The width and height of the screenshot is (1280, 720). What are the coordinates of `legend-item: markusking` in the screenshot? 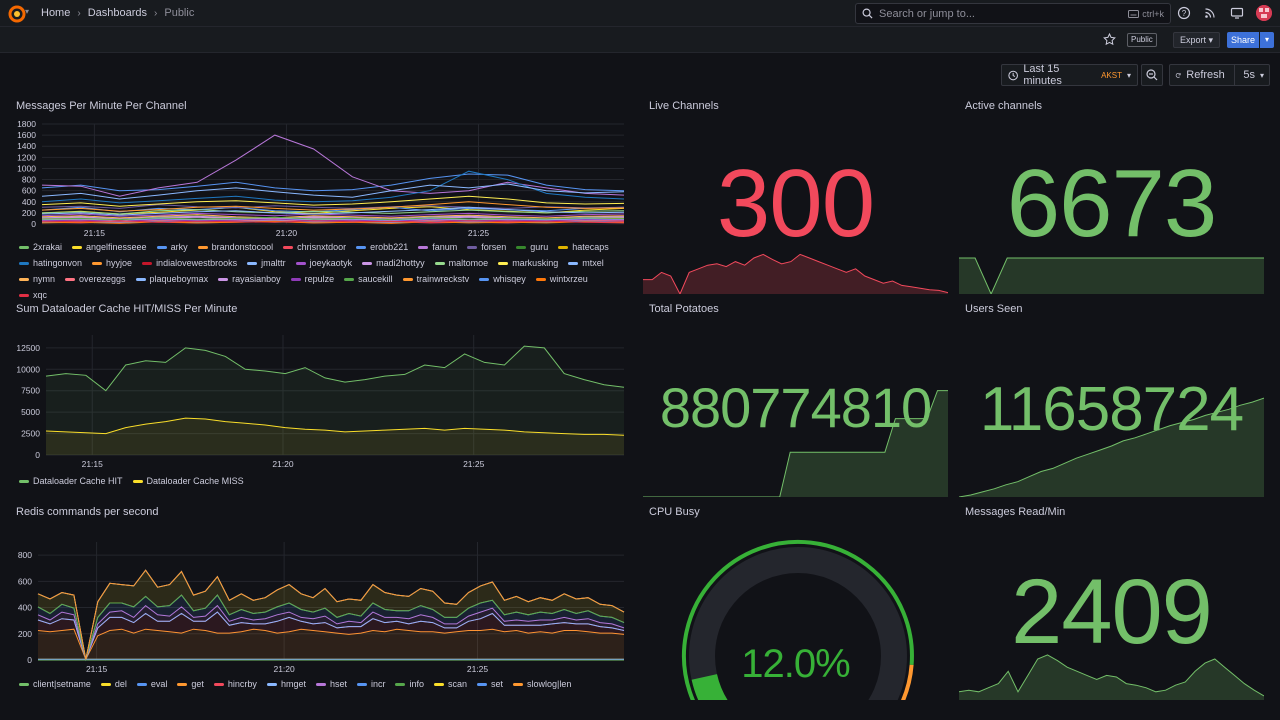 It's located at (528, 263).